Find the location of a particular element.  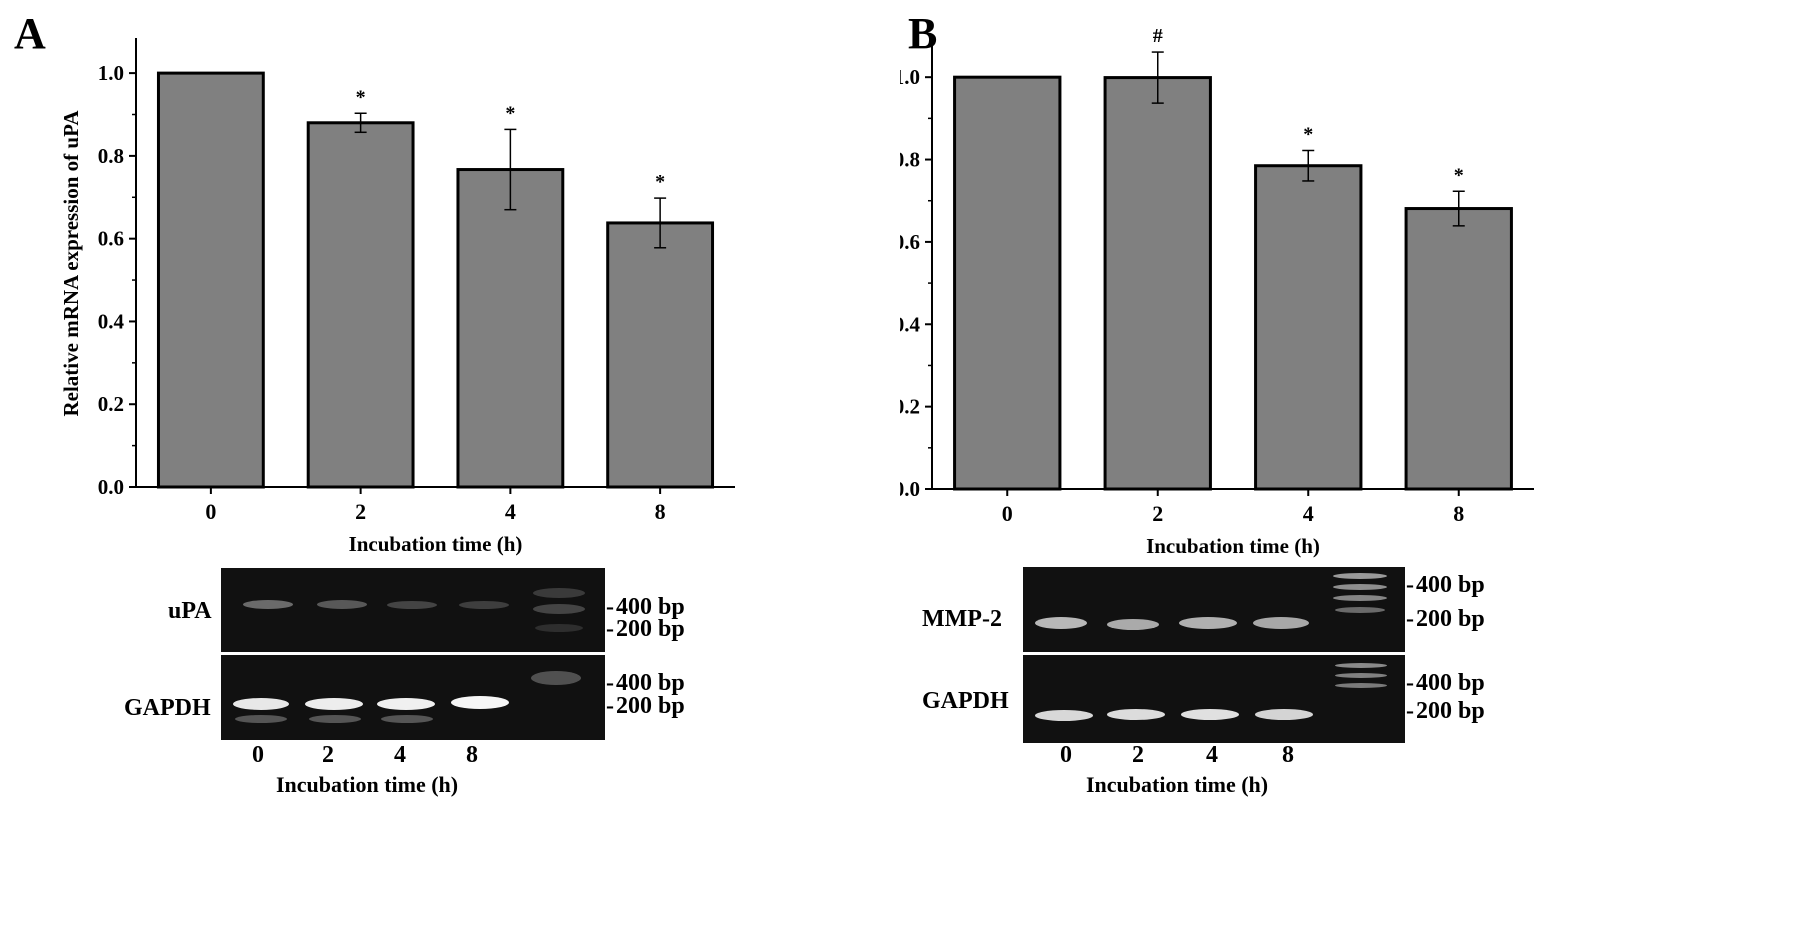

gel-image-b is located at coordinates (1214, 655).